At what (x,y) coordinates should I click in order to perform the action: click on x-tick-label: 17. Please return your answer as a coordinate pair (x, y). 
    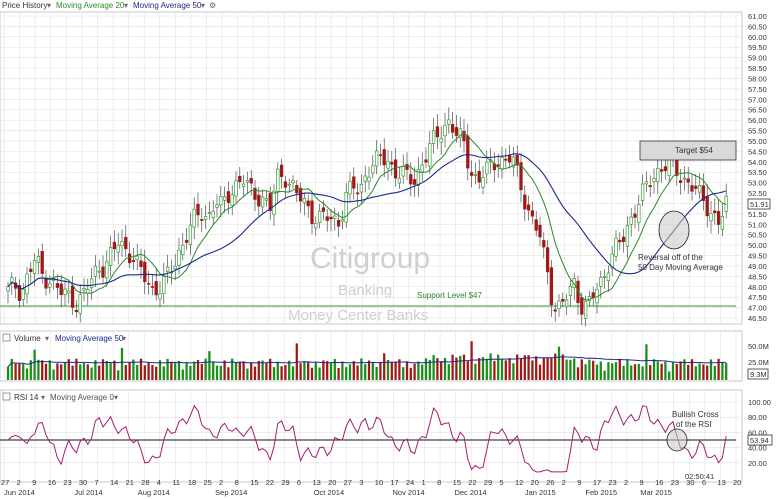
    Looking at the image, I should click on (597, 482).